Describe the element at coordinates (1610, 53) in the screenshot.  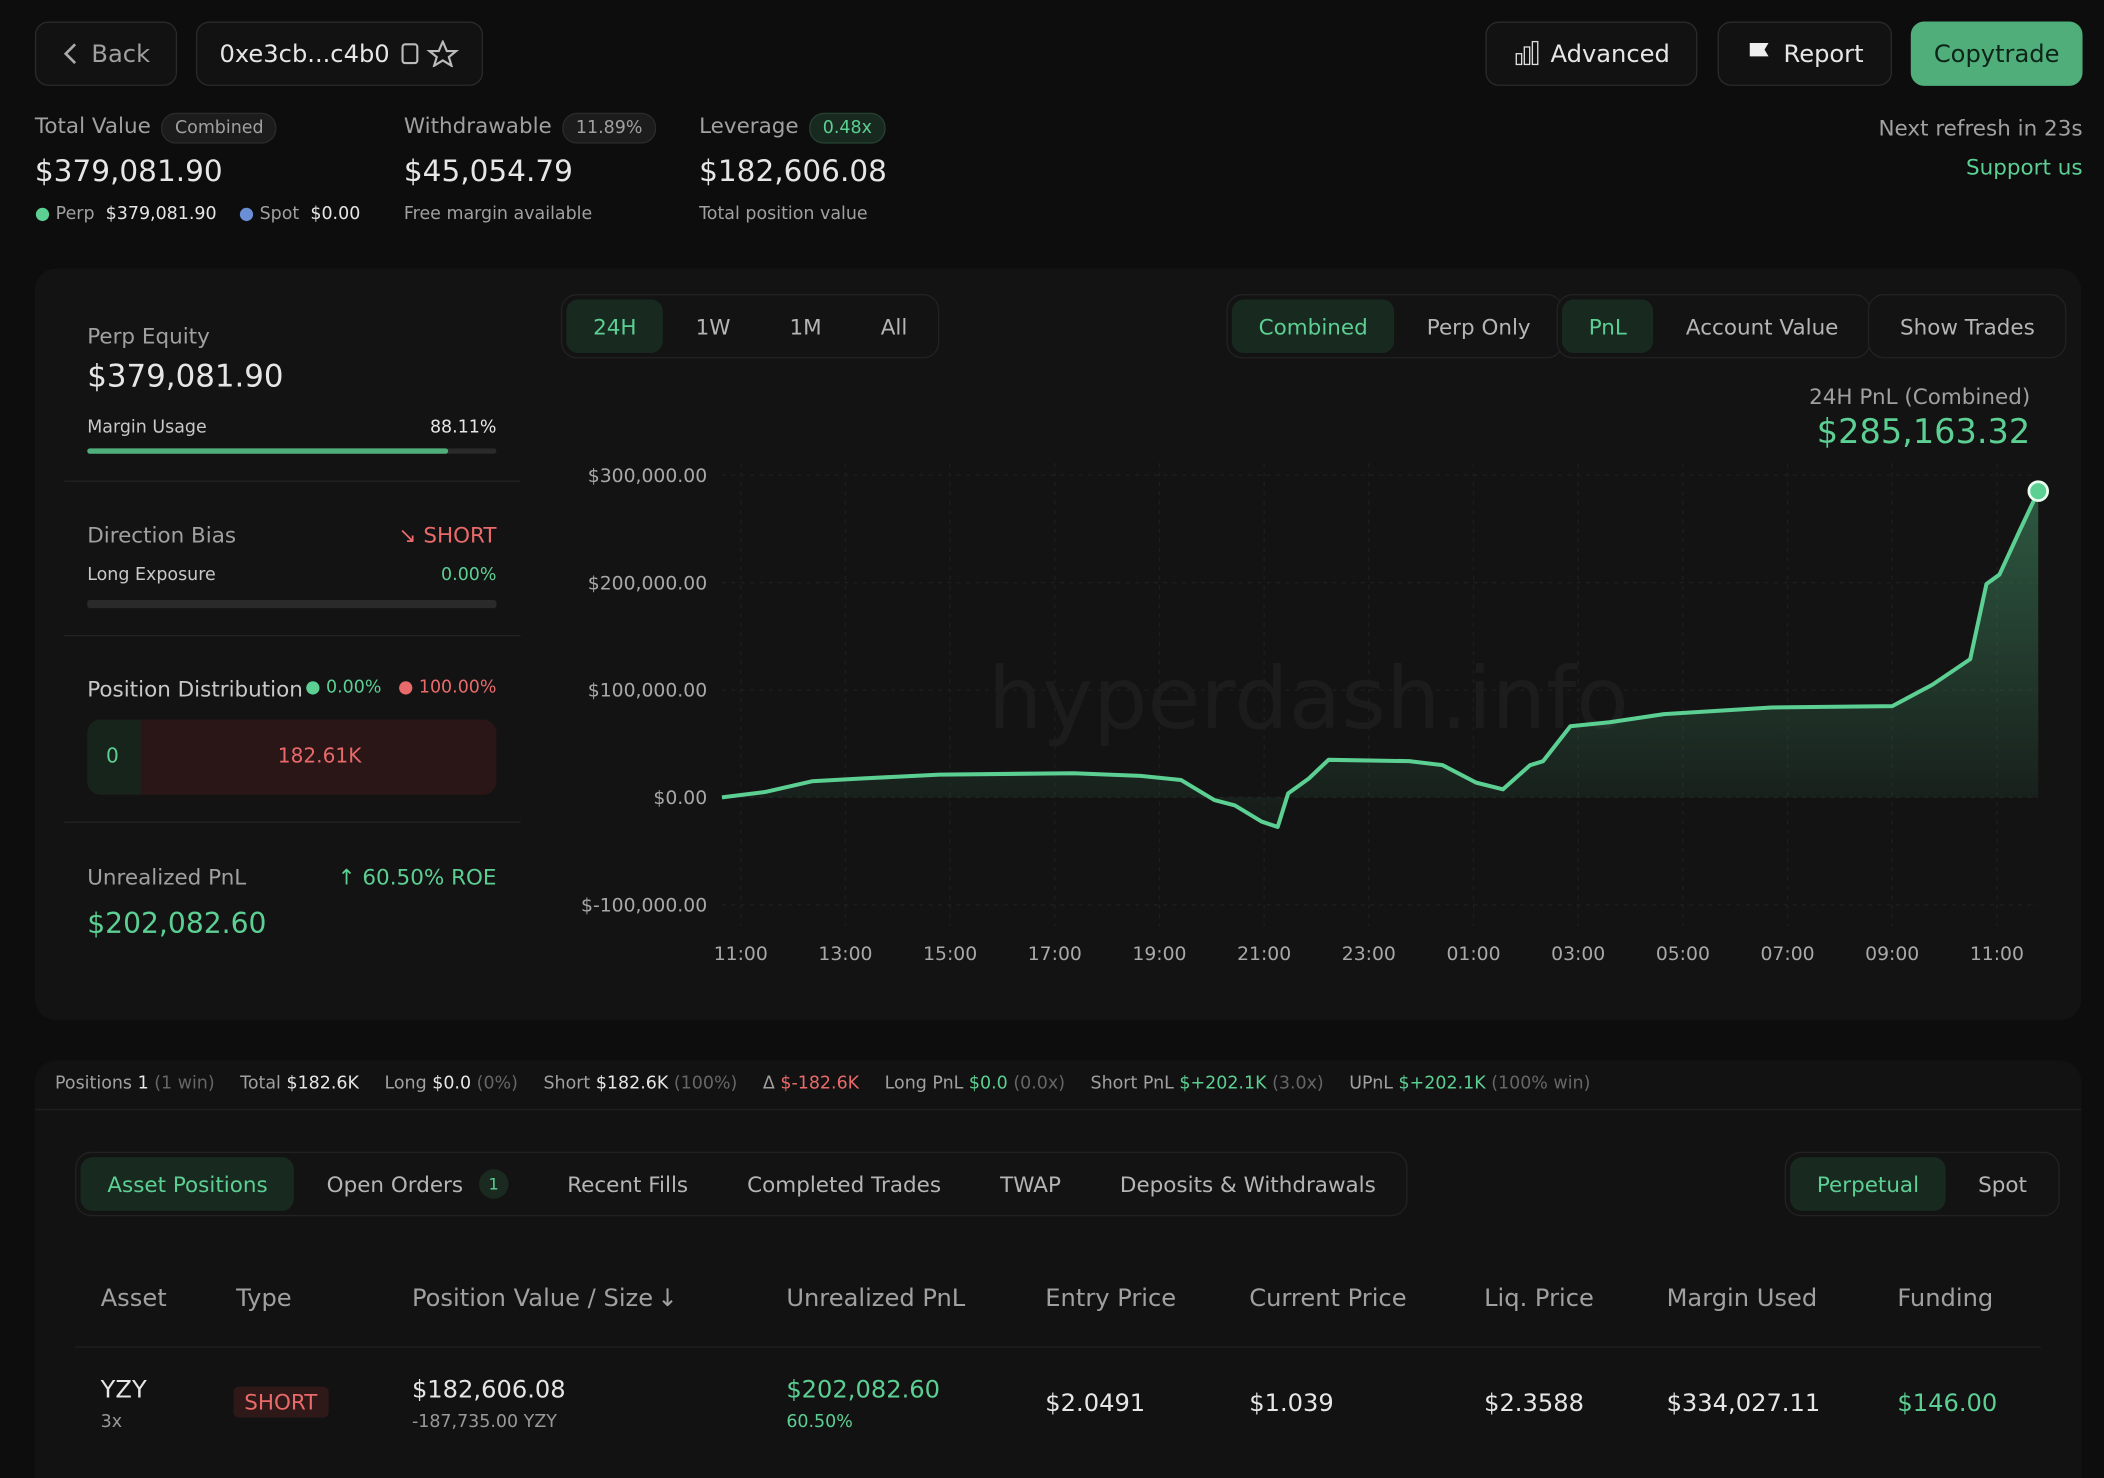
I see `advanced-label: Advanced` at that location.